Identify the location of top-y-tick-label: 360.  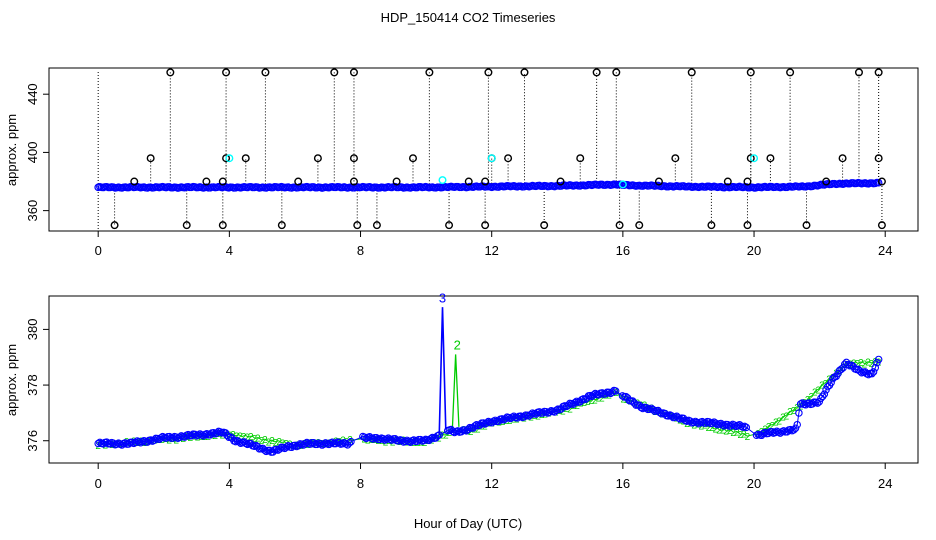
(32, 211).